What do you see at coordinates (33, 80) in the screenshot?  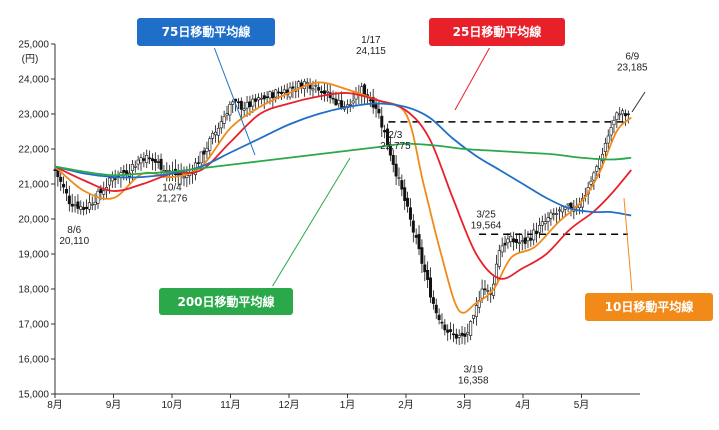 I see `y-tick-label: 24,000` at bounding box center [33, 80].